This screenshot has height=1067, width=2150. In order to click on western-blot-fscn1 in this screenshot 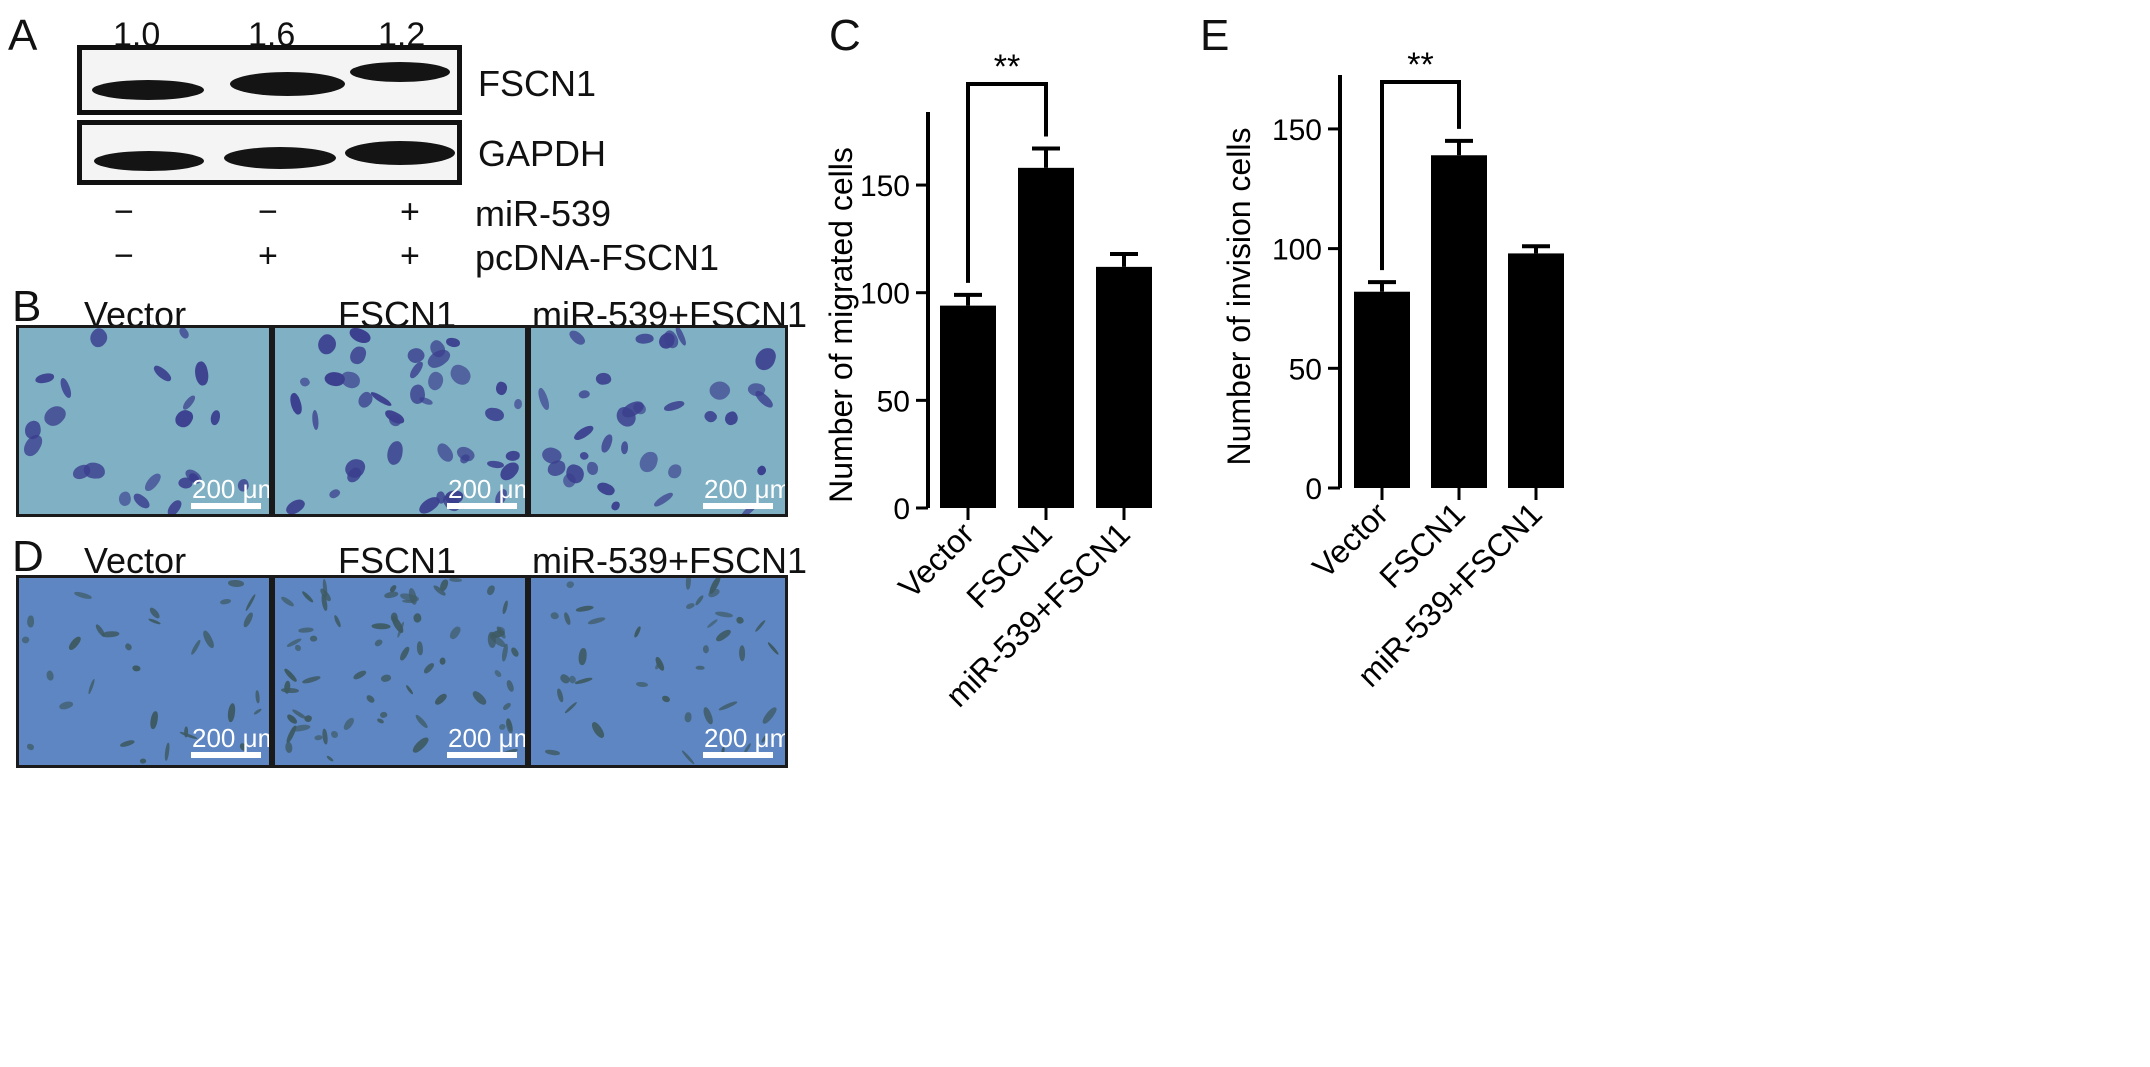, I will do `click(269, 80)`.